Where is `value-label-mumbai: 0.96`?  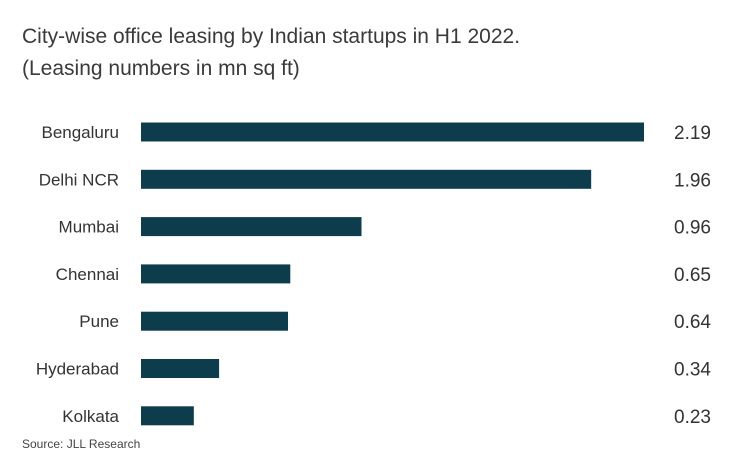 value-label-mumbai: 0.96 is located at coordinates (692, 228).